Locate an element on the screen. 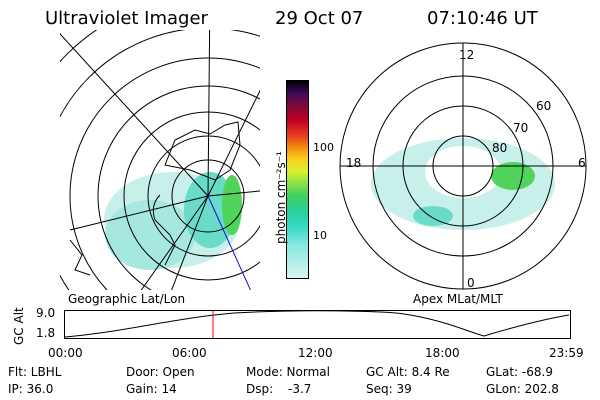 The image size is (600, 400). colorbar is located at coordinates (297, 179).